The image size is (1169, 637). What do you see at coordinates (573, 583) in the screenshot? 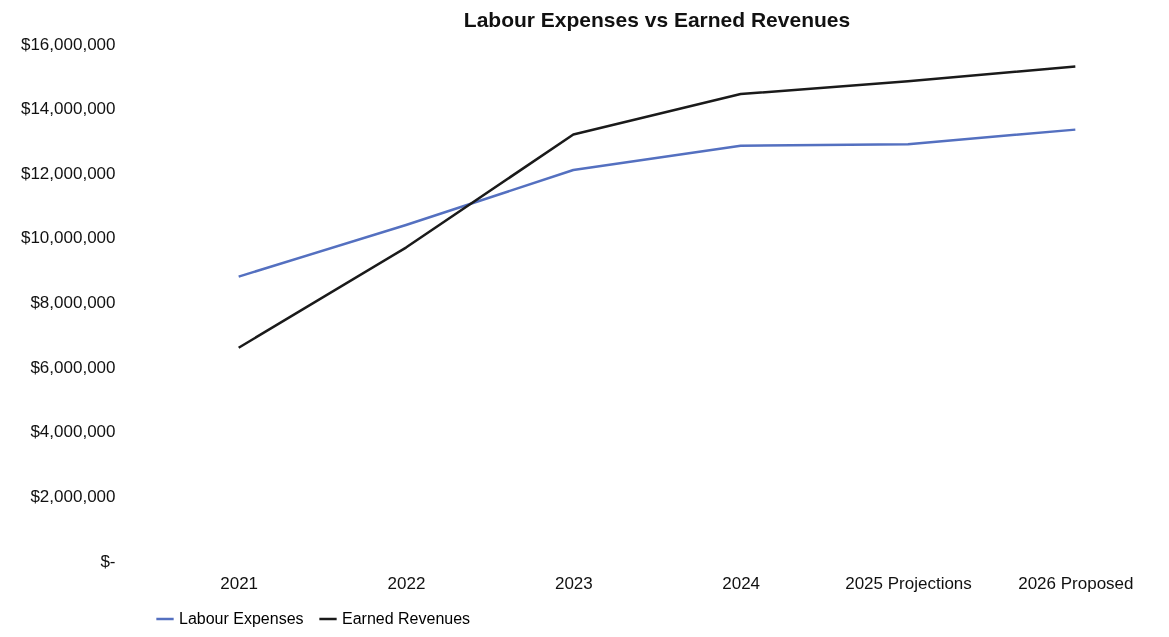
I see `x-tick-label: 2023` at bounding box center [573, 583].